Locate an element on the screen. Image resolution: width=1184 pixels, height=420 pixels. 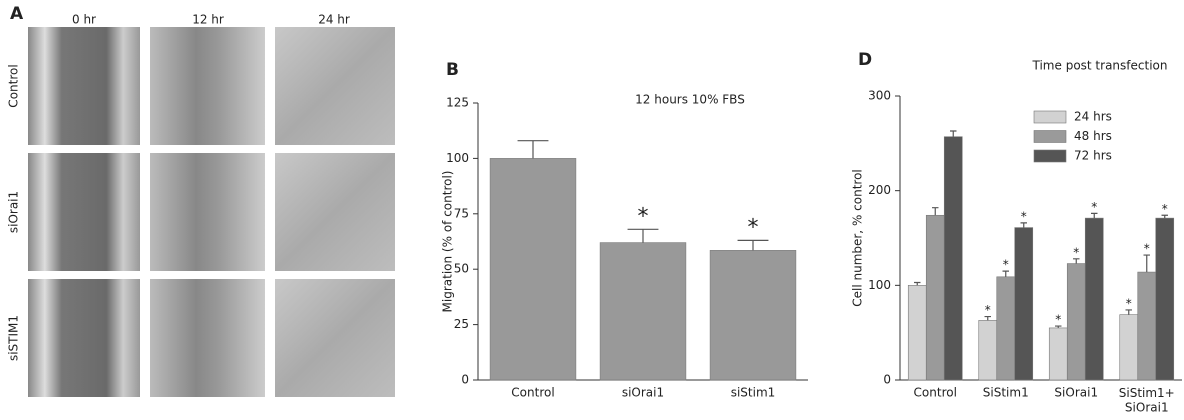
panel-label: B is located at coordinates (452, 70).